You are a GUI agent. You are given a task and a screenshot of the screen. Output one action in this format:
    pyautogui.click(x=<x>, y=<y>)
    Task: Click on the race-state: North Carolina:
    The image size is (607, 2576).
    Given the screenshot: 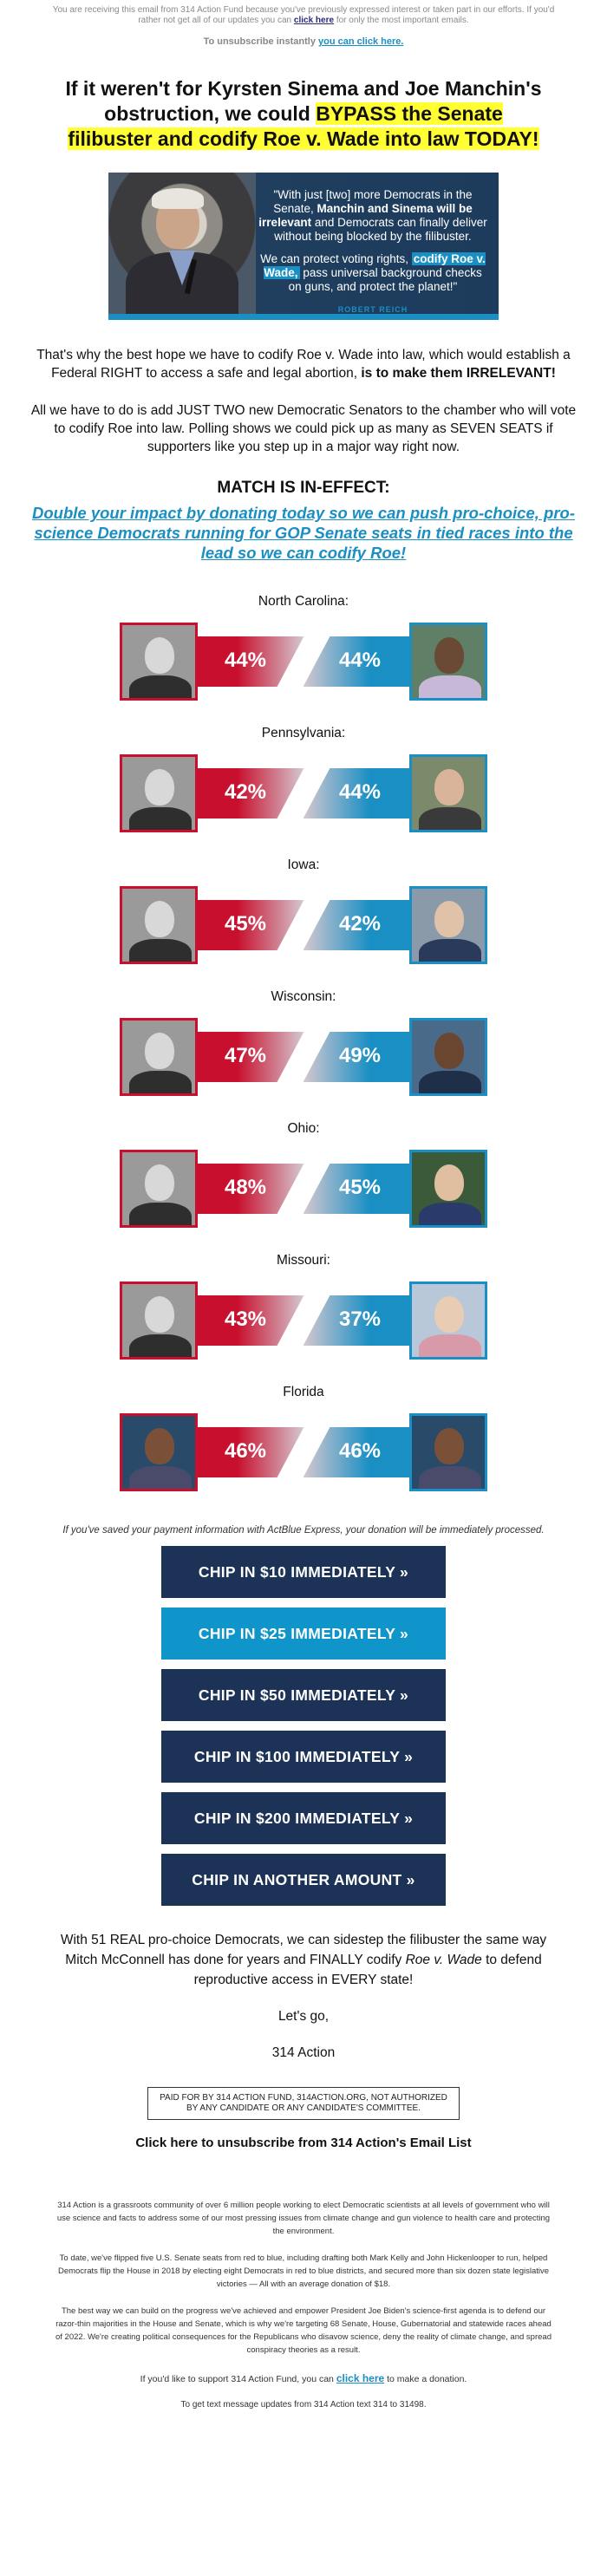 What is the action you would take?
    pyautogui.click(x=303, y=601)
    